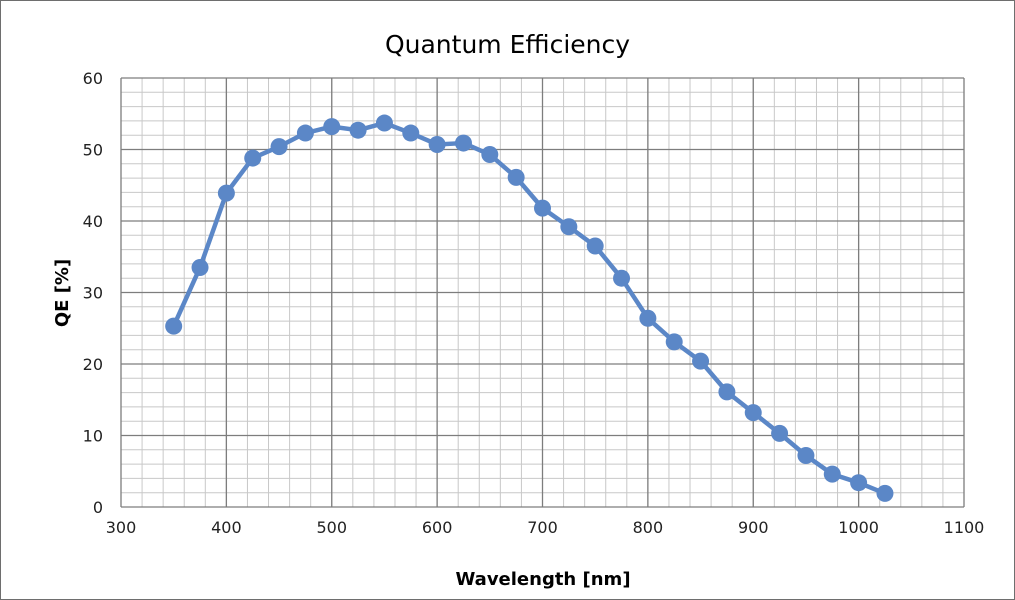  I want to click on x-tick-label: 900, so click(753, 527).